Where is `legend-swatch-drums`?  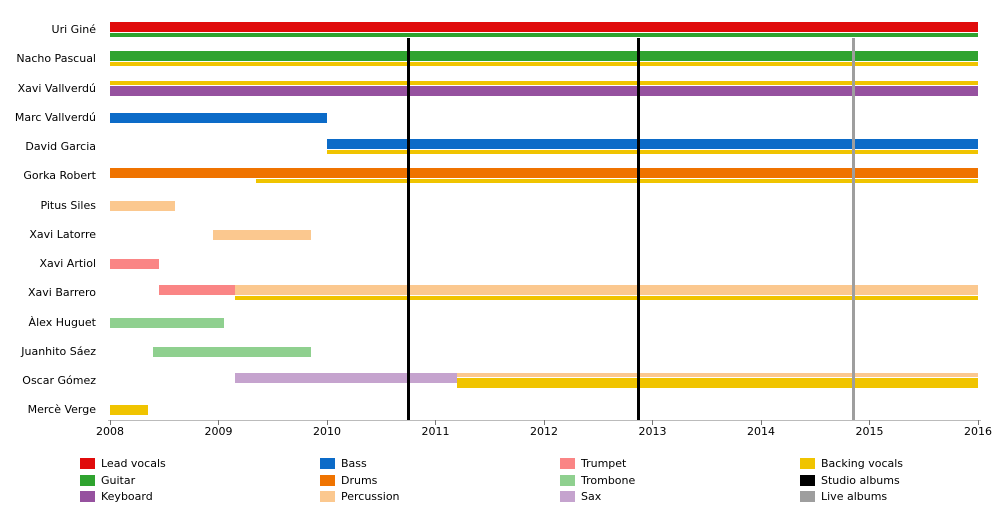 legend-swatch-drums is located at coordinates (327, 480).